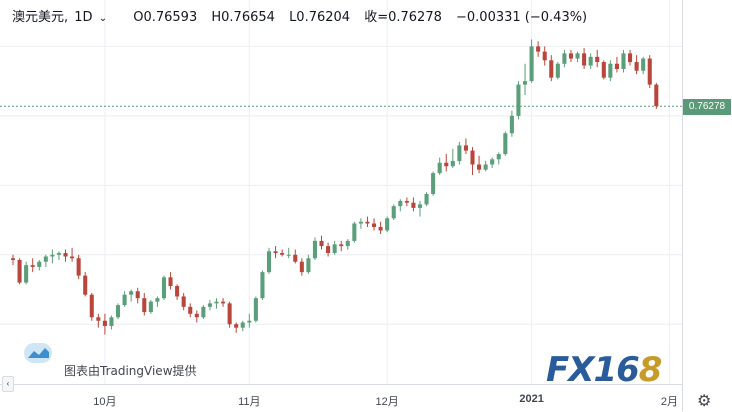  I want to click on time-axis-tick: 12月, so click(387, 402).